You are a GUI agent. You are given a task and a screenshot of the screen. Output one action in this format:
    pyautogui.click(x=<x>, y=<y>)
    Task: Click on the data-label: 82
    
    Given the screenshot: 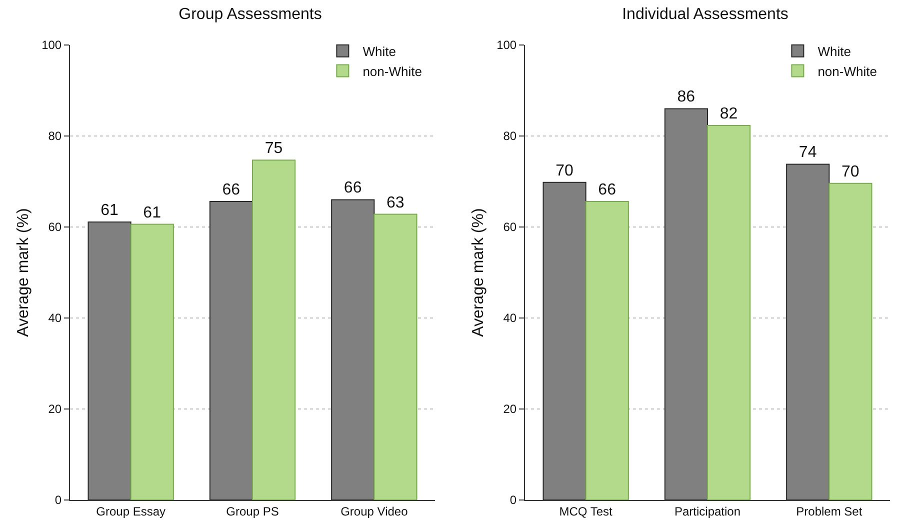 What is the action you would take?
    pyautogui.click(x=729, y=114)
    